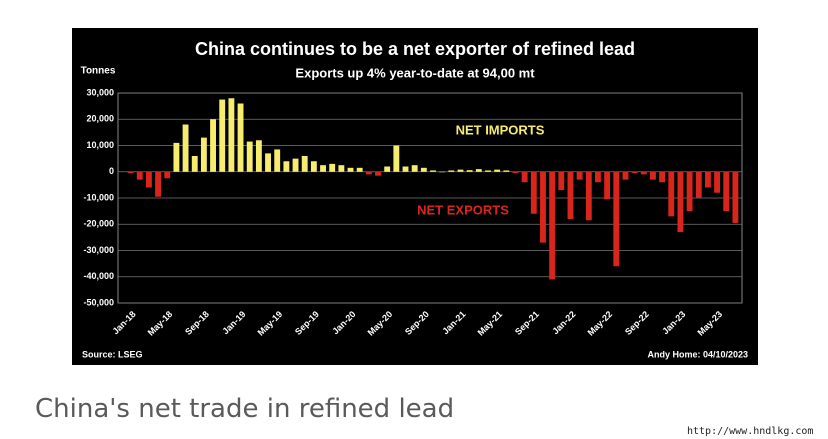  I want to click on y-tick-label: -50,000, so click(98, 302).